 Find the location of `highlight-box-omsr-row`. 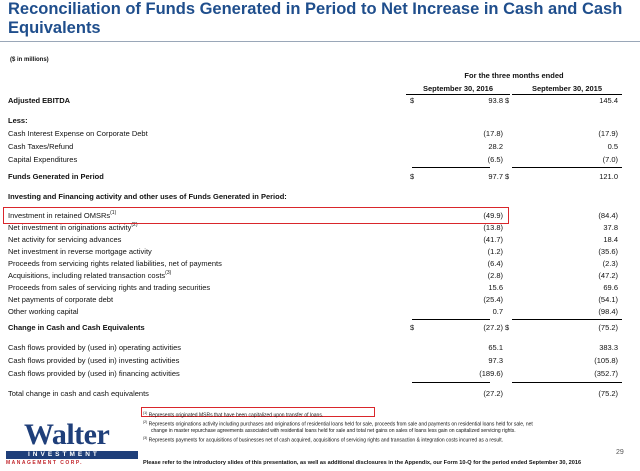

highlight-box-omsr-row is located at coordinates (256, 215).